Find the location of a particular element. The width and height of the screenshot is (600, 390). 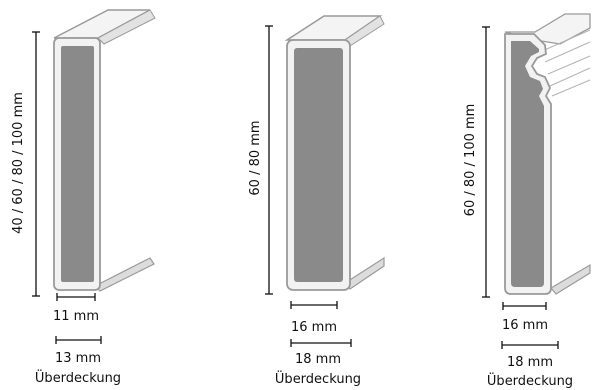

profile-1-height-label: 40 / 60 / 80 / 100 mm is located at coordinates (18, 163).